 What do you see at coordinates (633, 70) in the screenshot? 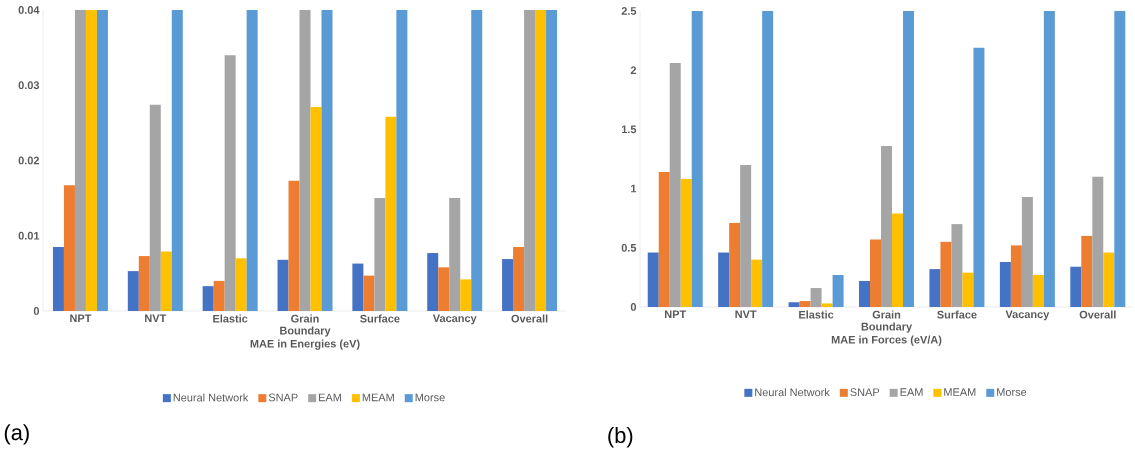
I see `y-tick-label: 2` at bounding box center [633, 70].